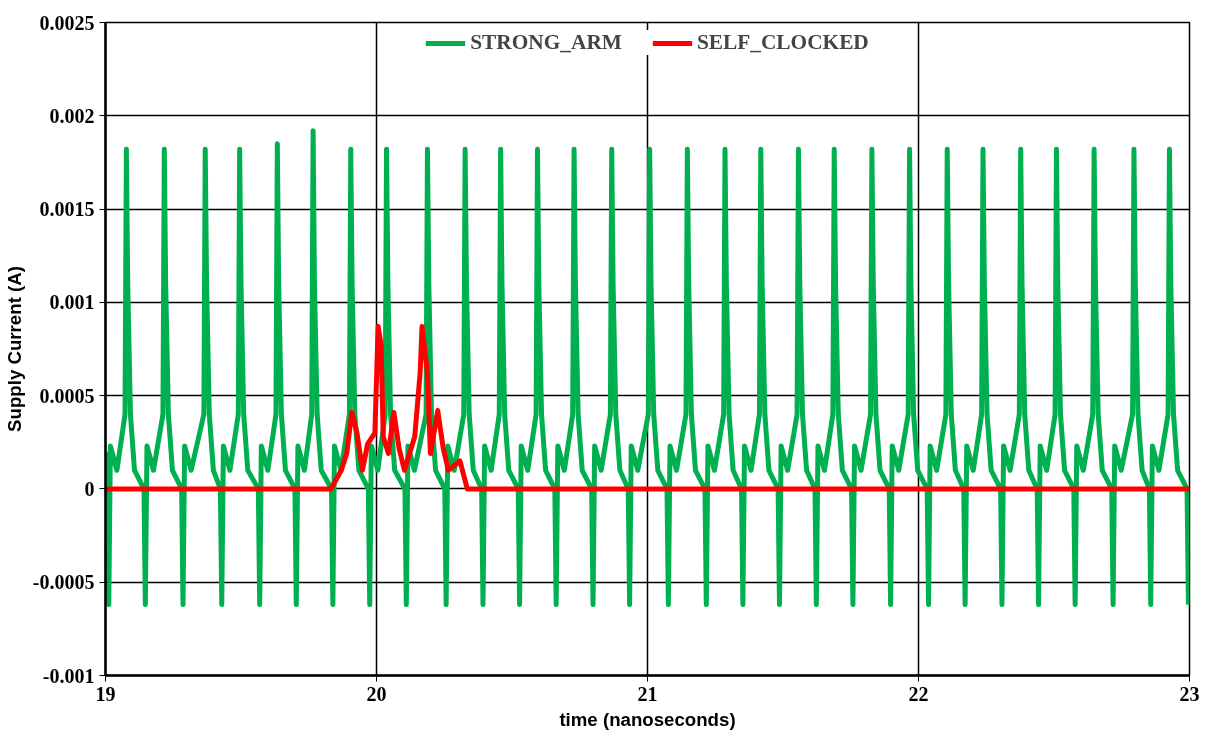 The height and width of the screenshot is (732, 1214). What do you see at coordinates (782, 42) in the screenshot?
I see `legend-label: SELF_CLOCKED` at bounding box center [782, 42].